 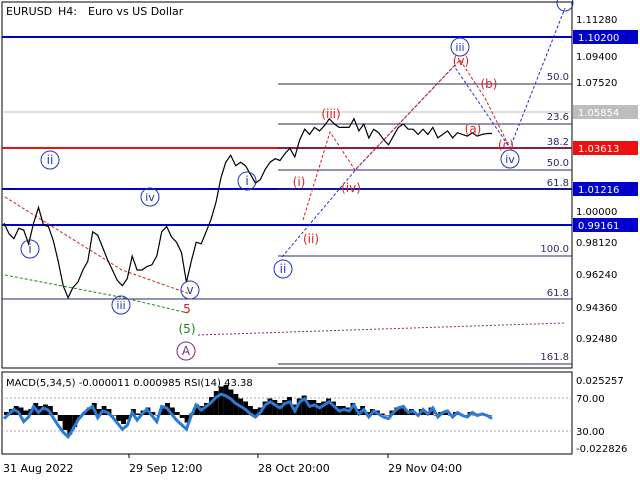 What do you see at coordinates (601, 415) in the screenshot?
I see `indicator-axis: 0.025257 70.00 30.00 -0.022826` at bounding box center [601, 415].